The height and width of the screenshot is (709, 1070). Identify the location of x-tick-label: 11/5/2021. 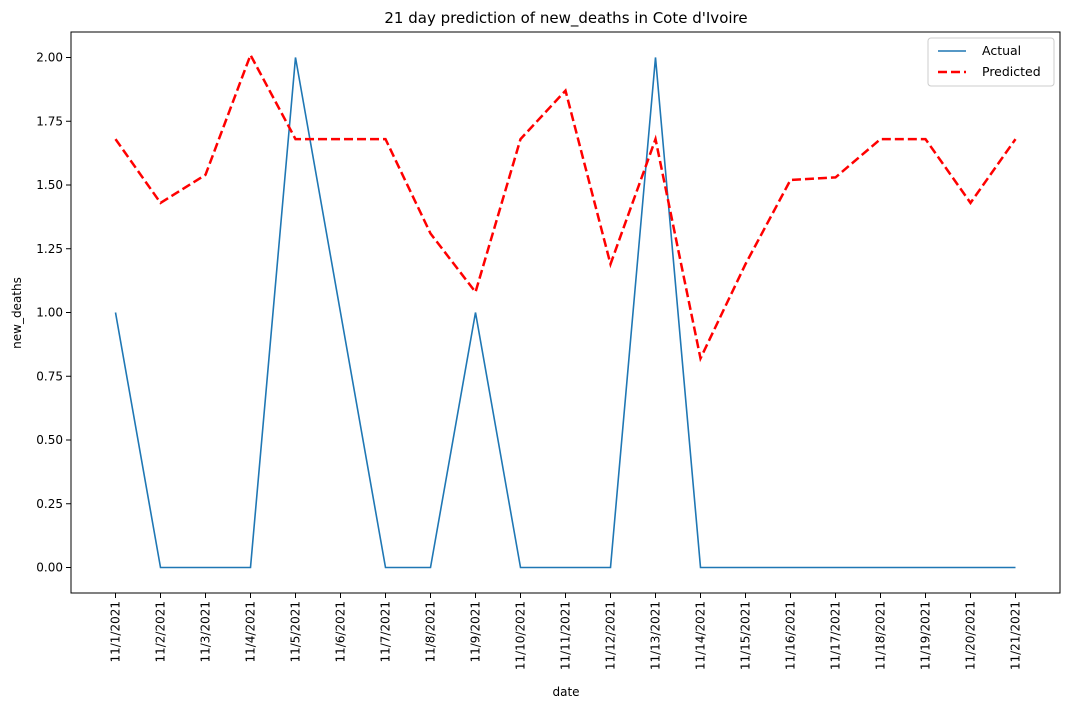
(296, 632).